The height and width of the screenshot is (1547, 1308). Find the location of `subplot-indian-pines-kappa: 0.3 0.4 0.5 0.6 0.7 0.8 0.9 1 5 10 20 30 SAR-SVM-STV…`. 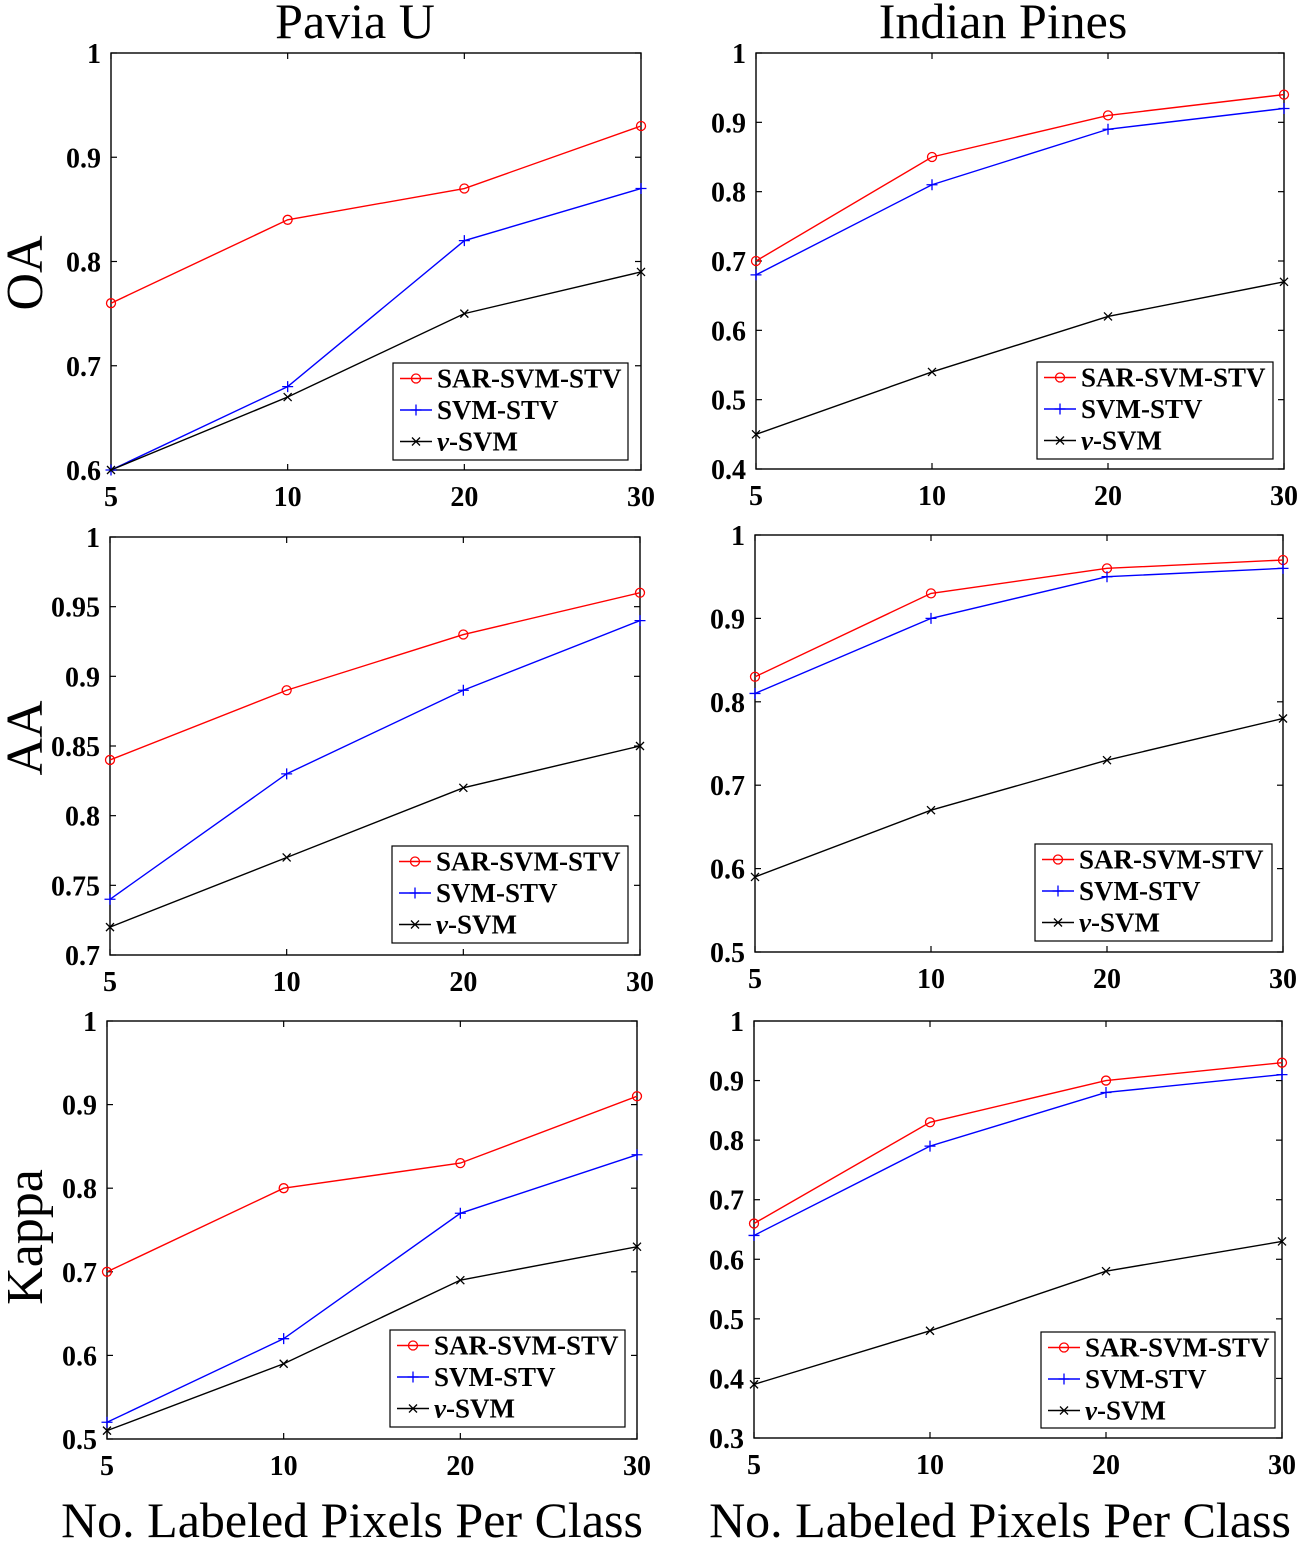

subplot-indian-pines-kappa: 0.3 0.4 0.5 0.6 0.7 0.8 0.9 1 5 10 20 30 SAR-SVM-STV… is located at coordinates (1002, 1244).